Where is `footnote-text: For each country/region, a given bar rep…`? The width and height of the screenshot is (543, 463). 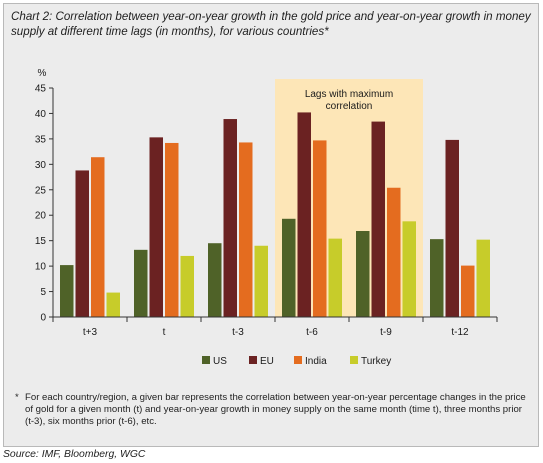
footnote-text: For each country/region, a given bar rep… is located at coordinates (275, 409).